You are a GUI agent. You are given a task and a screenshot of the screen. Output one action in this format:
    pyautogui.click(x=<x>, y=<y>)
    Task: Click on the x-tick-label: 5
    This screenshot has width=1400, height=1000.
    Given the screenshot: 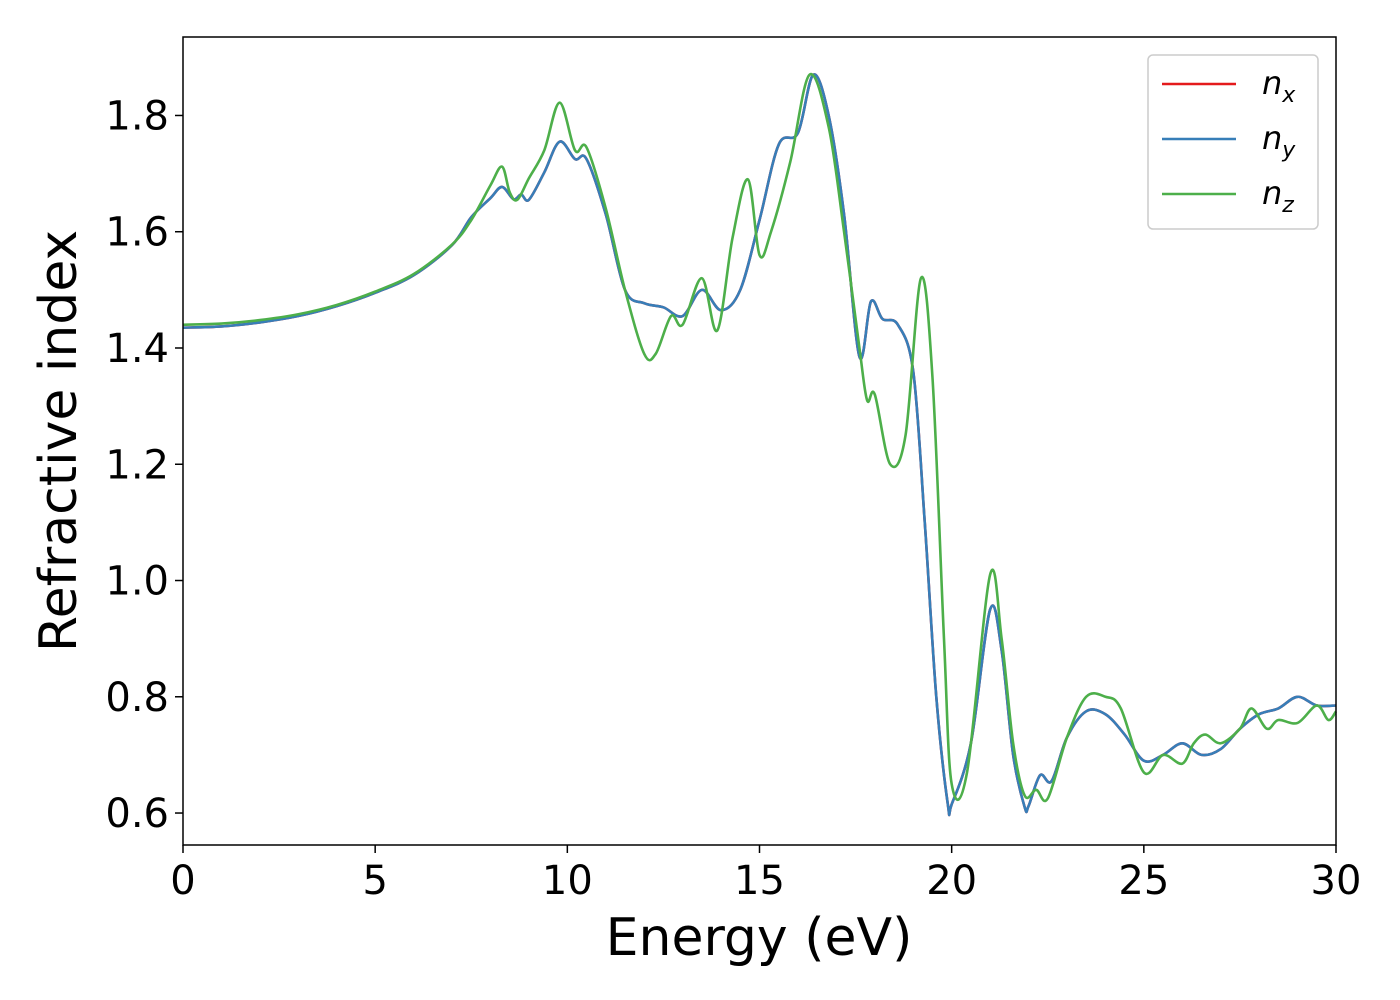 What is the action you would take?
    pyautogui.click(x=374, y=881)
    